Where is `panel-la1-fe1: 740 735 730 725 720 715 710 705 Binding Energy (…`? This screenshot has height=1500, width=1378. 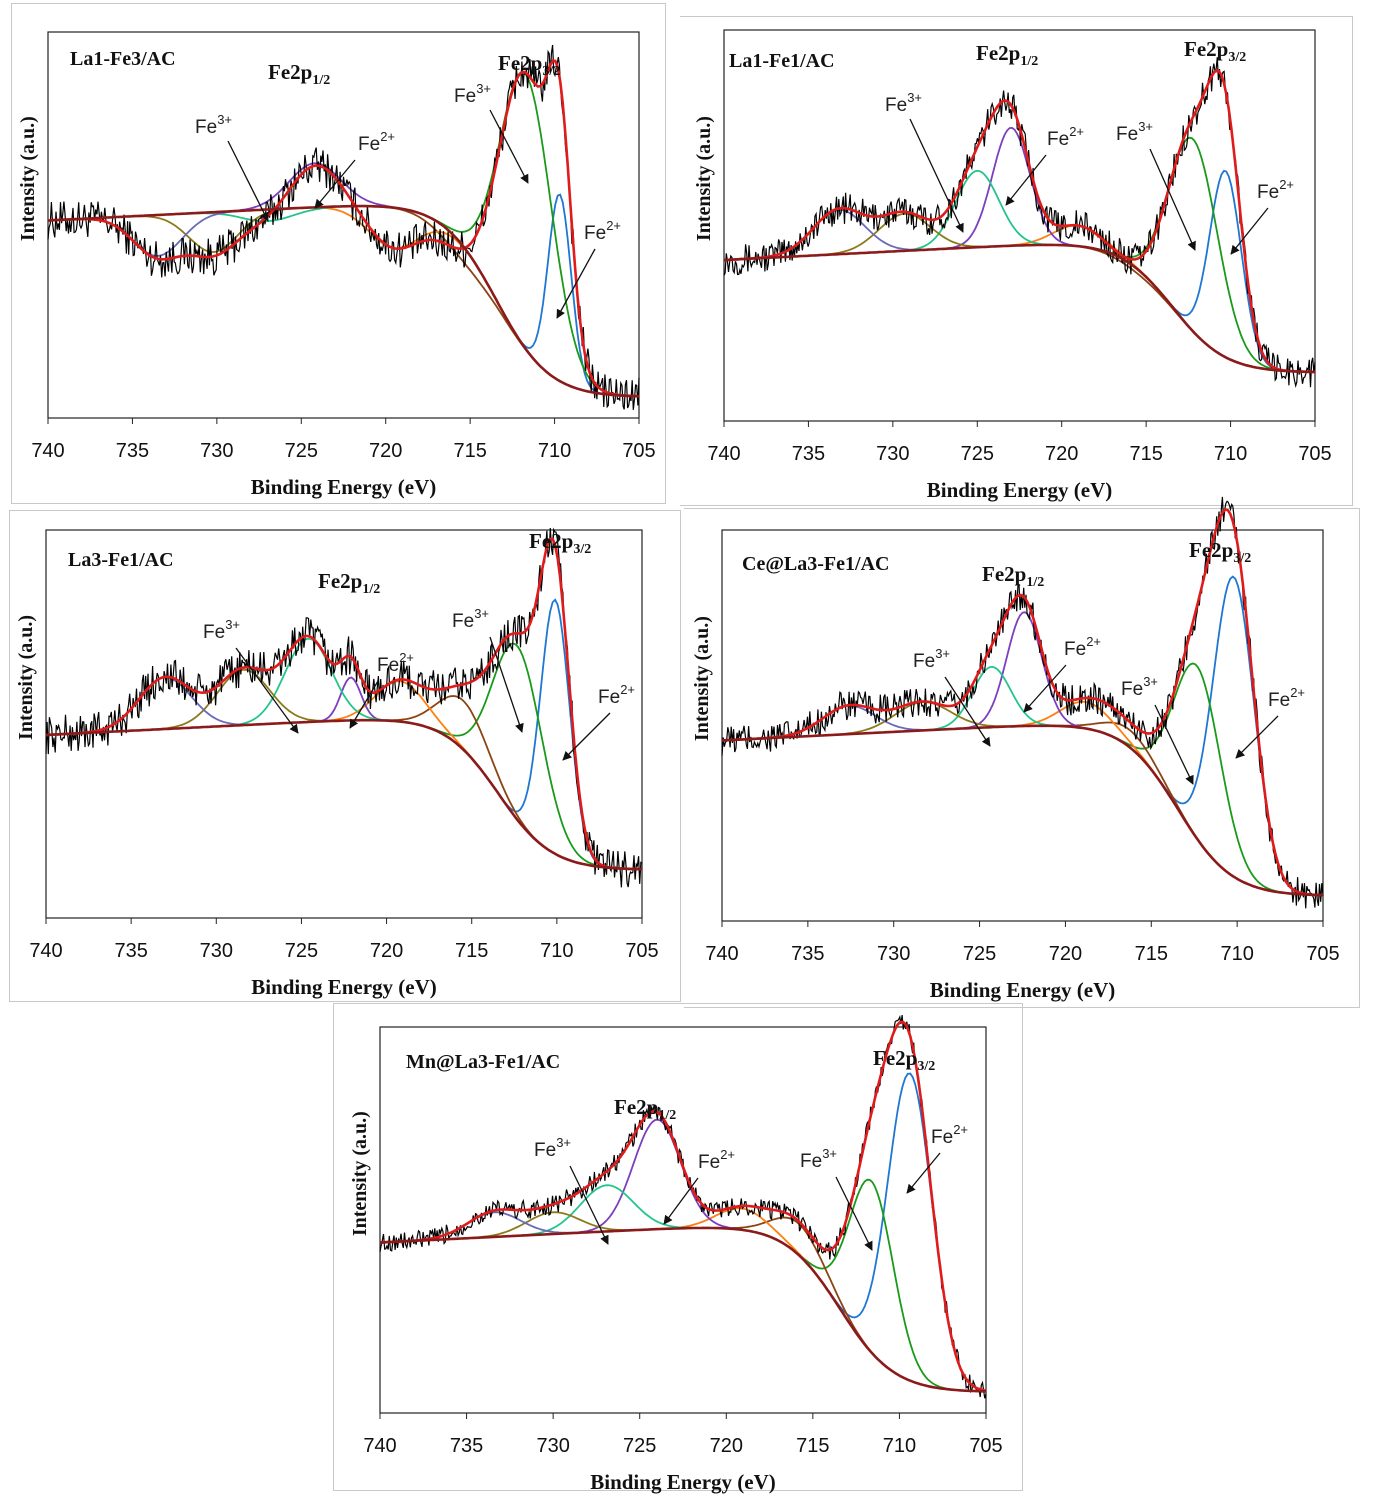
panel-la1-fe1: 740 735 730 725 720 715 710 705 Binding Energy (… is located at coordinates (1012, 265).